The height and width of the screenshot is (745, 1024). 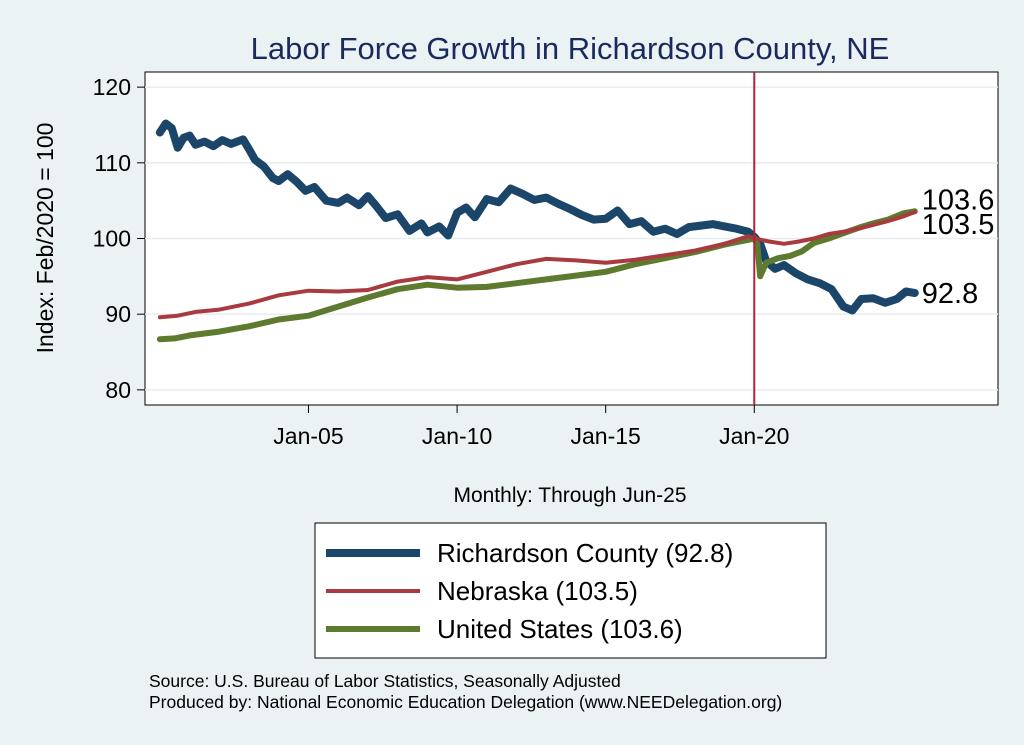 What do you see at coordinates (112, 87) in the screenshot?
I see `y-tick-label: 120` at bounding box center [112, 87].